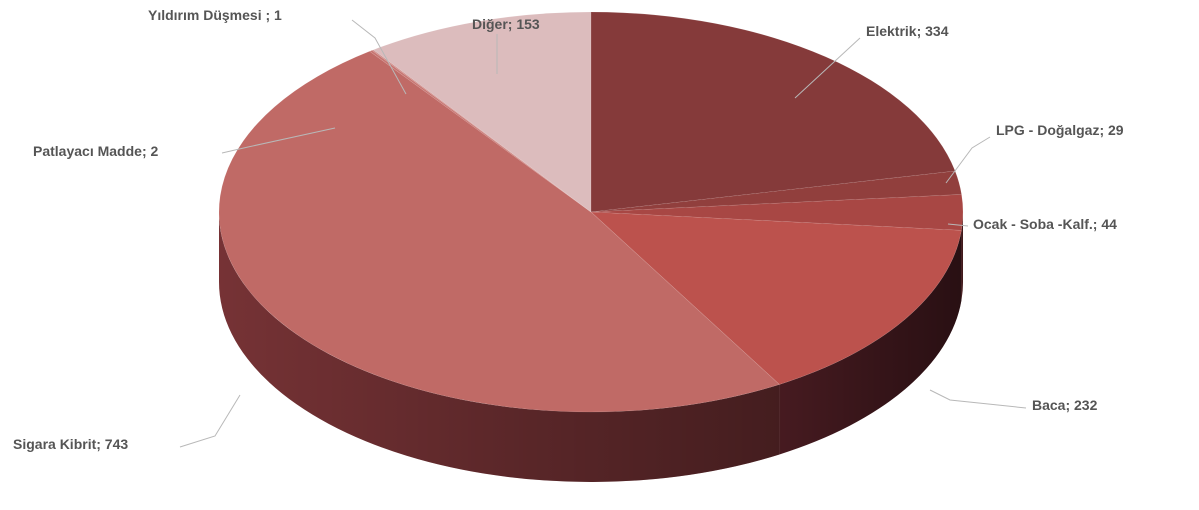  I want to click on slice-label-2: Ocak - Soba -Kalf.; 44, so click(1045, 224).